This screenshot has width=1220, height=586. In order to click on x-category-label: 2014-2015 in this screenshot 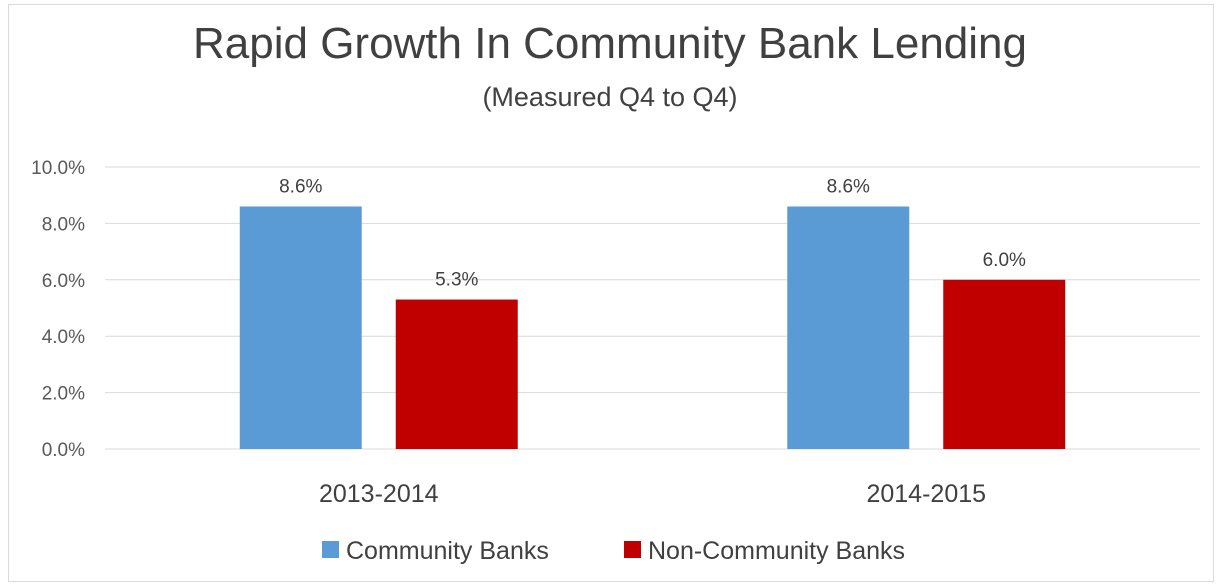, I will do `click(926, 494)`.